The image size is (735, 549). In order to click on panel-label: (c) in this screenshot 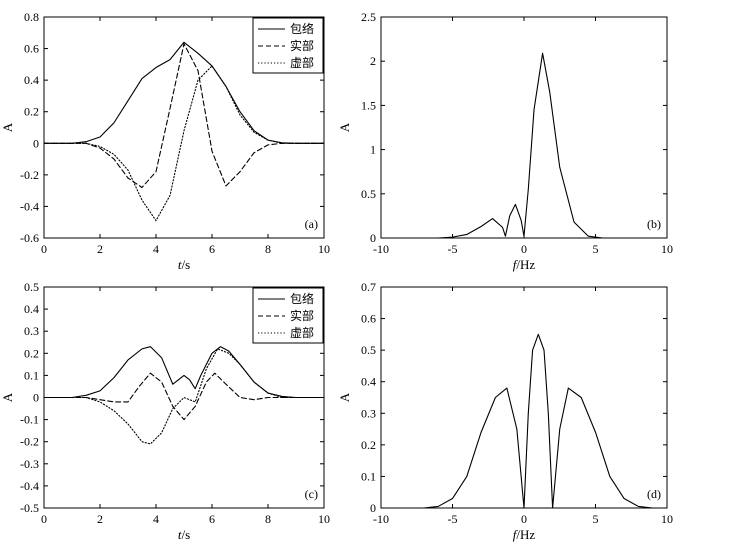, I will do `click(311, 494)`.